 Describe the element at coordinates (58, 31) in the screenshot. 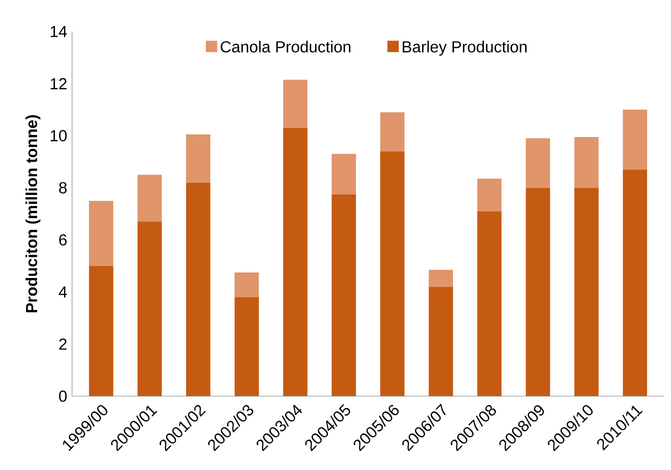

I see `y-tick-label: 14` at that location.